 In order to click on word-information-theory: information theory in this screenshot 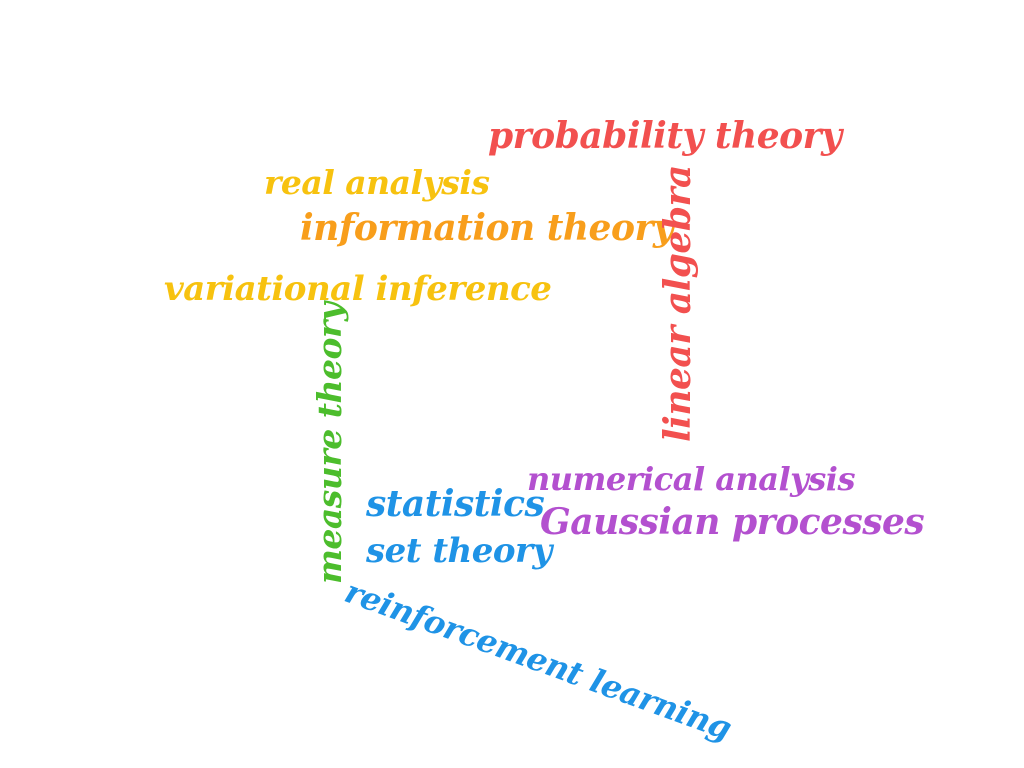, I will do `click(487, 228)`.